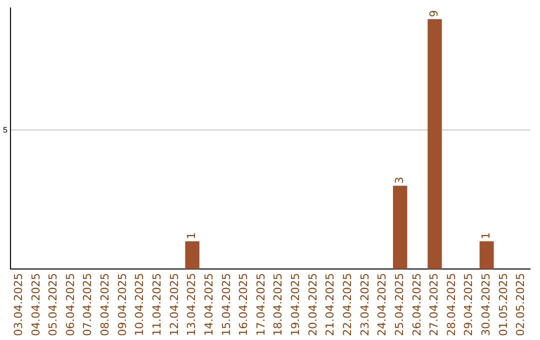  I want to click on x-tick-label: 11.04.2025, so click(157, 304).